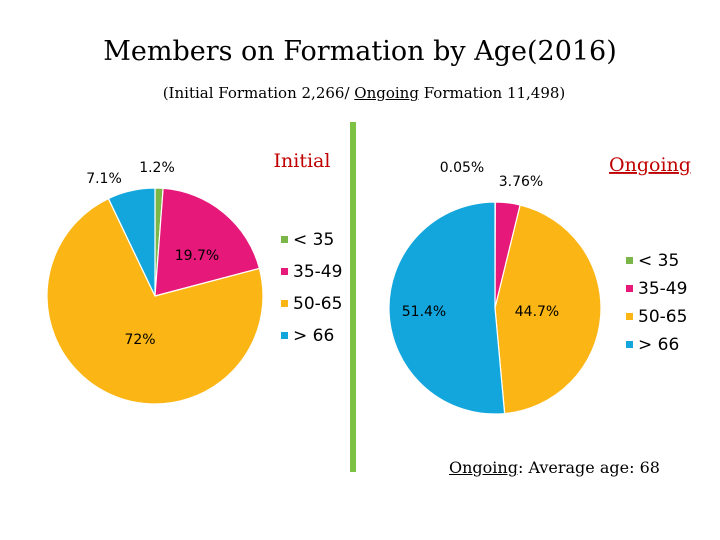 The height and width of the screenshot is (540, 720). I want to click on initial-legend-label-gt-66: > 66, so click(313, 336).